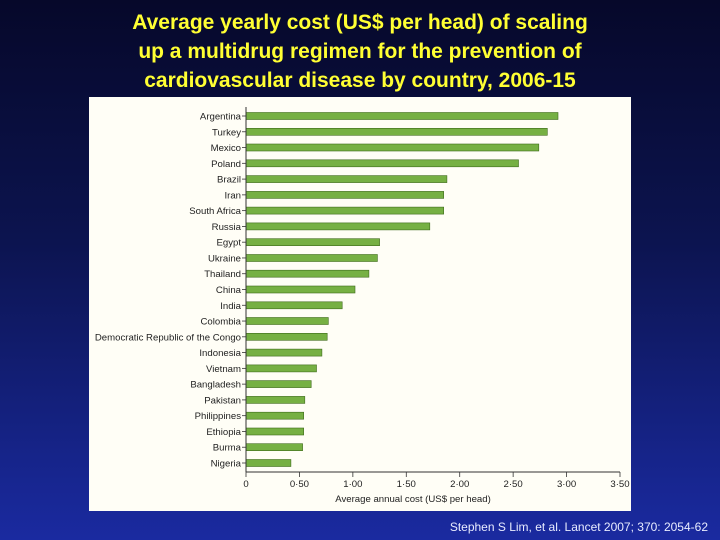 The width and height of the screenshot is (720, 540). What do you see at coordinates (229, 290) in the screenshot?
I see `category-label: China` at bounding box center [229, 290].